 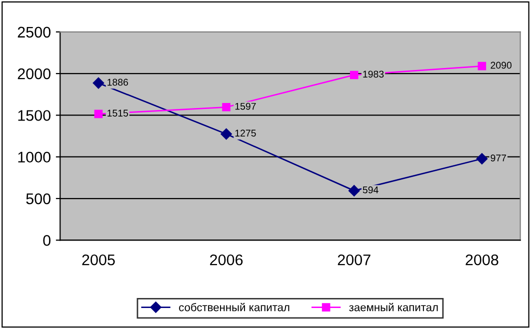 I want to click on data-label: 1983, so click(x=373, y=74).